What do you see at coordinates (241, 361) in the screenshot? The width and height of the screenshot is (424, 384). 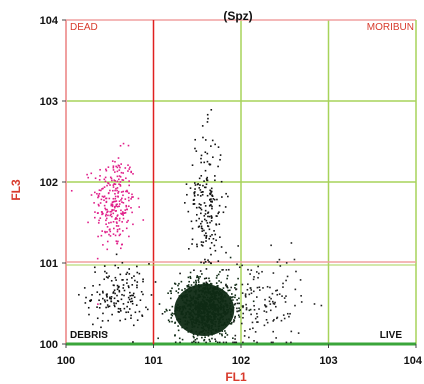 I see `x-tick-label: 102` at bounding box center [241, 361].